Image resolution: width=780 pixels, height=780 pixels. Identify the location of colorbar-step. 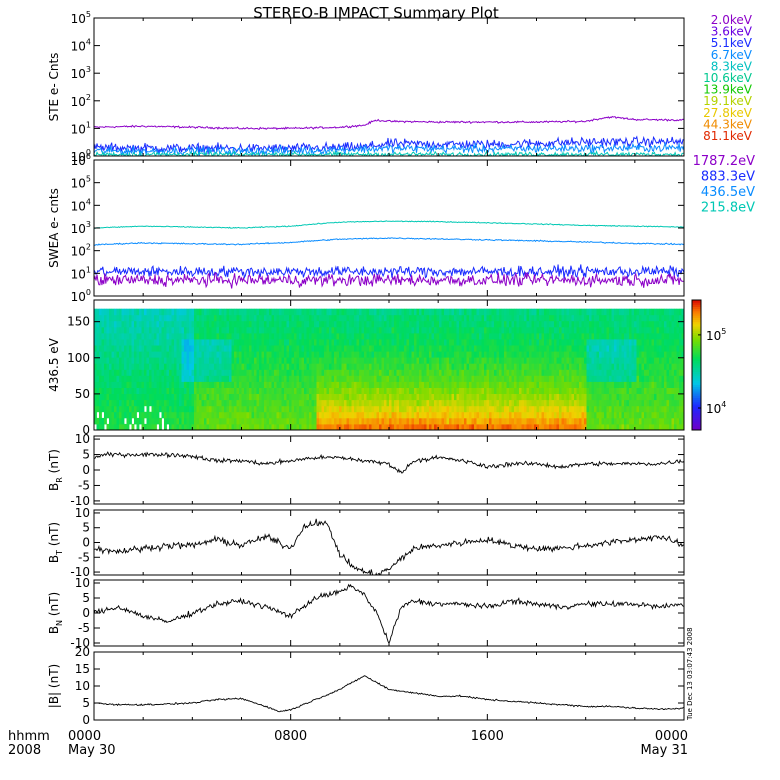
(696, 312).